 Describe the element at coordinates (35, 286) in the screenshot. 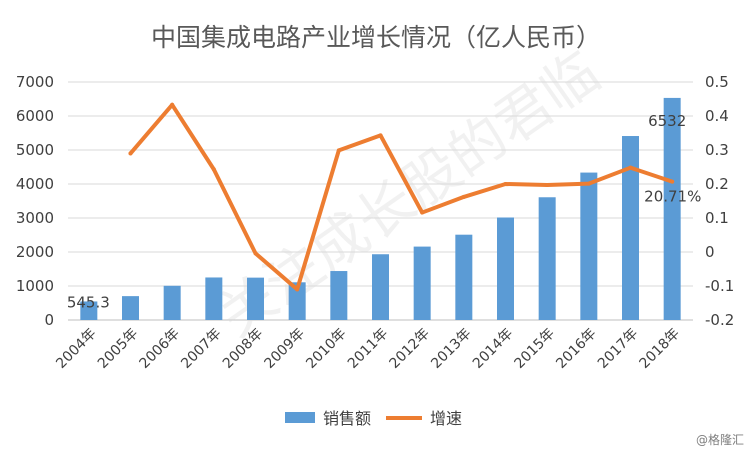

I see `y-left-tick-label: 1000` at that location.